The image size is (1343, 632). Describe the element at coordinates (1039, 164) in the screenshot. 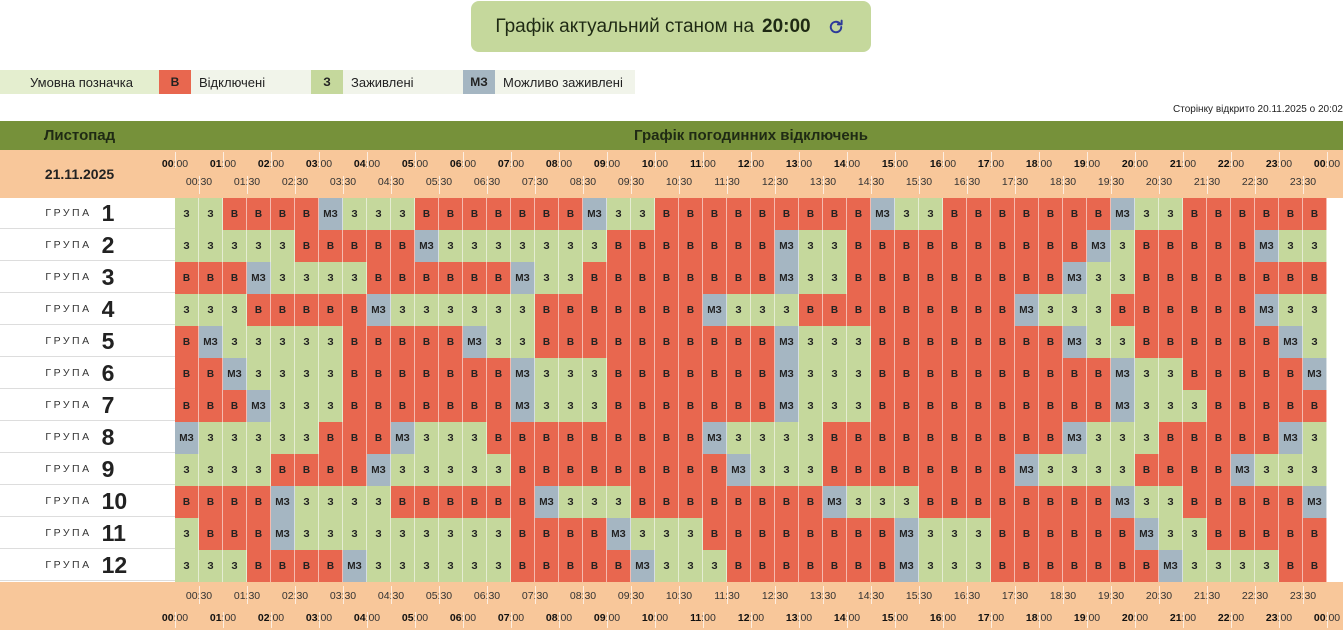

I see `hour-tick-label: 18:00` at that location.